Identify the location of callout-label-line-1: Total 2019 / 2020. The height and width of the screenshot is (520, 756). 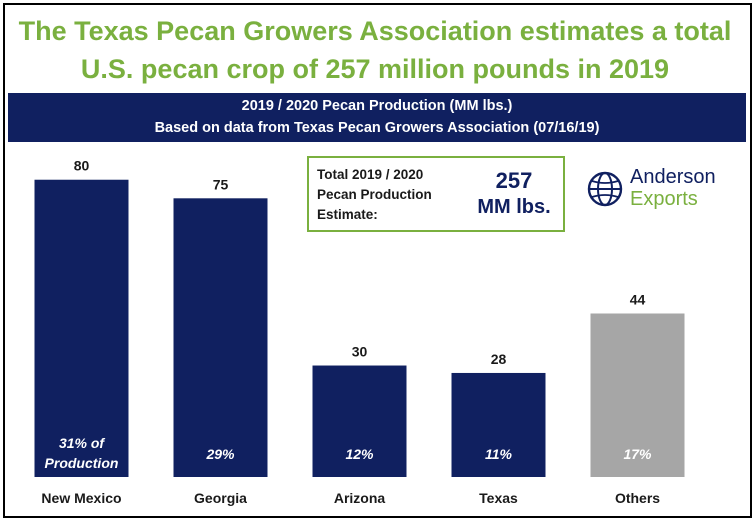
(370, 174).